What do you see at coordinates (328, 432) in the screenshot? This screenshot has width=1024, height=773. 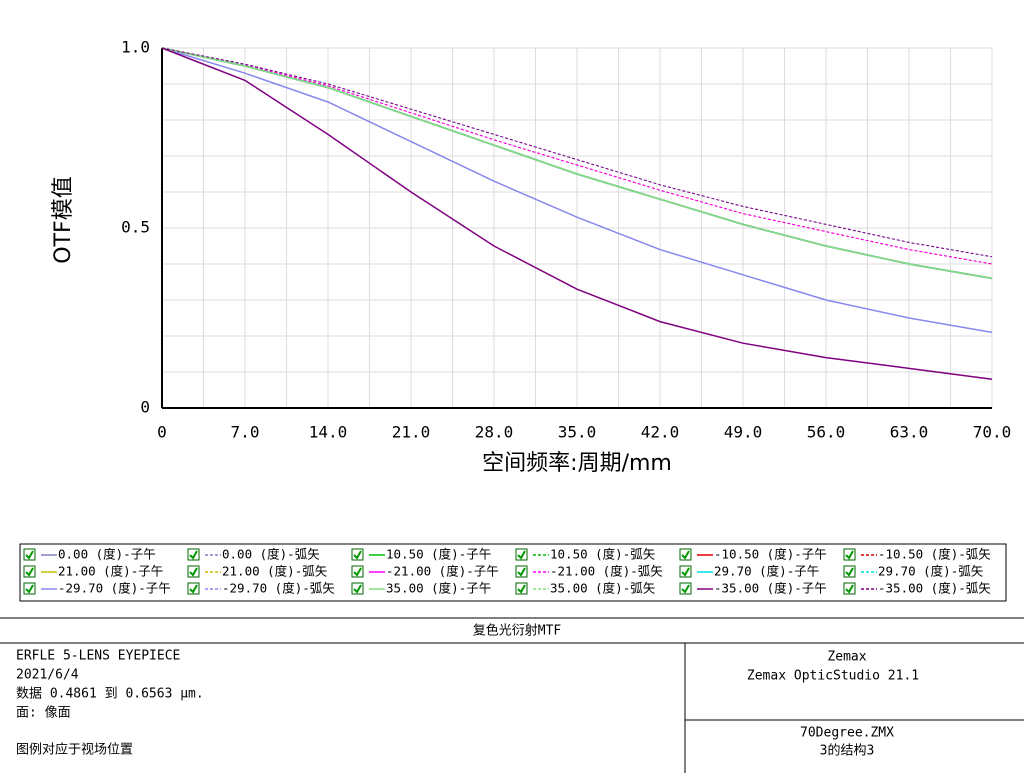 I see `x-tick-label: 14.0` at bounding box center [328, 432].